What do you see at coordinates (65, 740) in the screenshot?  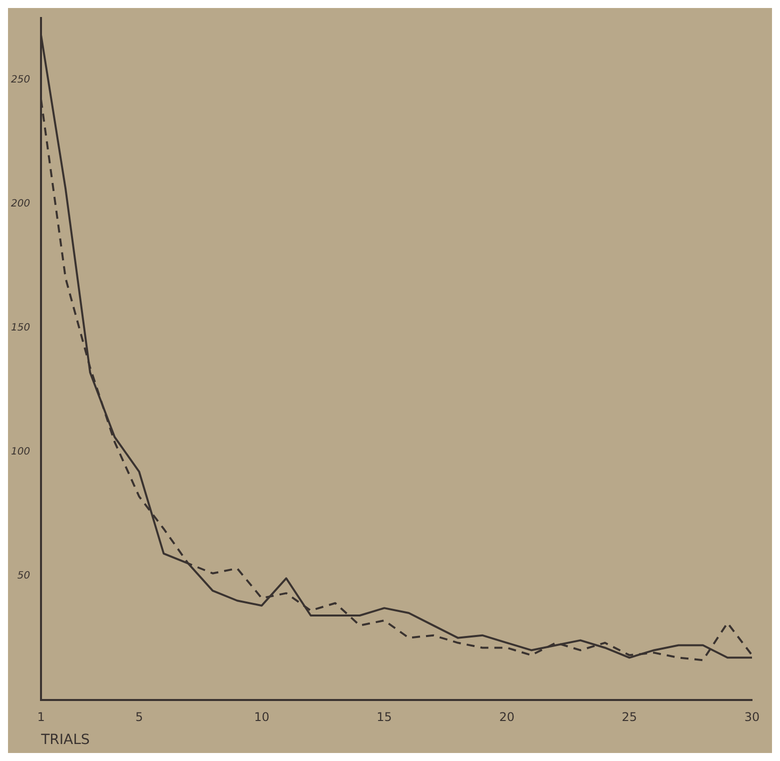 I see `x-axis-title: TRIALS` at bounding box center [65, 740].